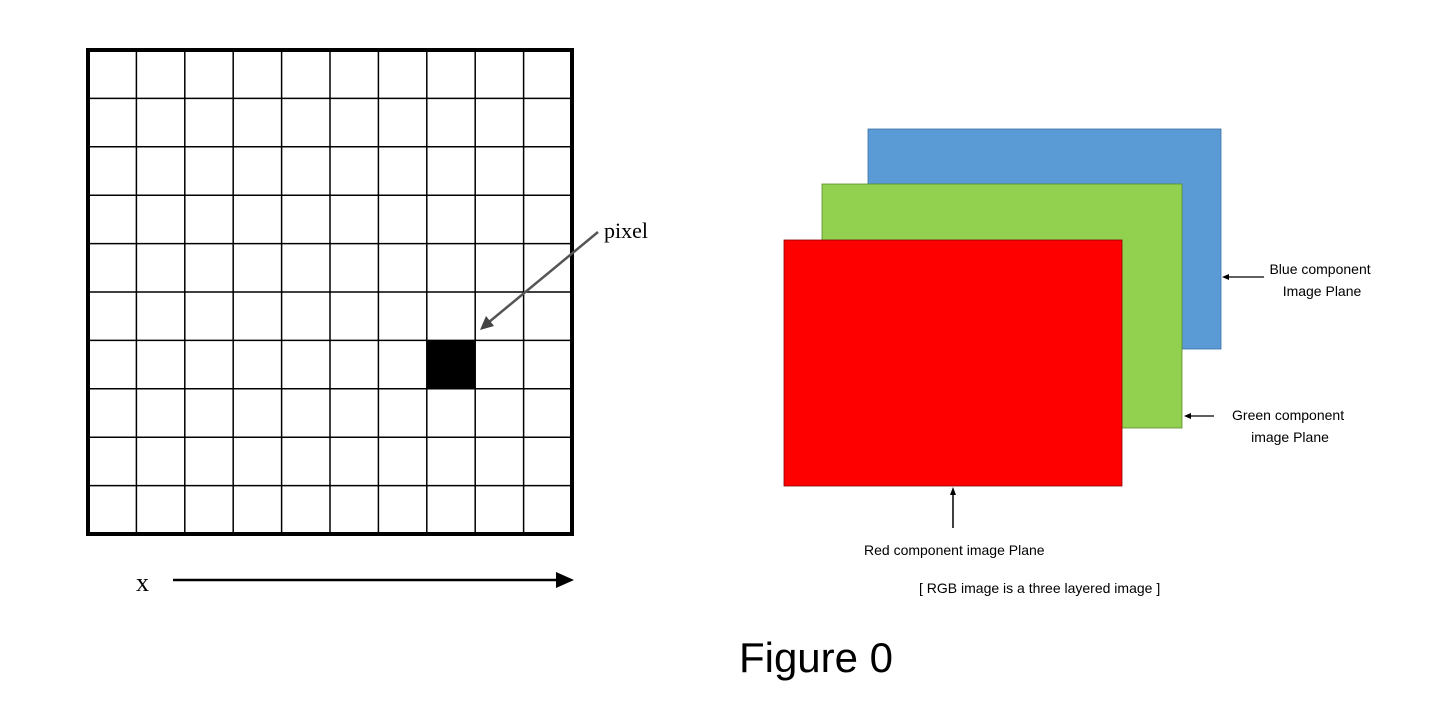 This screenshot has width=1449, height=708. Describe the element at coordinates (954, 550) in the screenshot. I see `red-plane-label: Red component image Plane` at that location.